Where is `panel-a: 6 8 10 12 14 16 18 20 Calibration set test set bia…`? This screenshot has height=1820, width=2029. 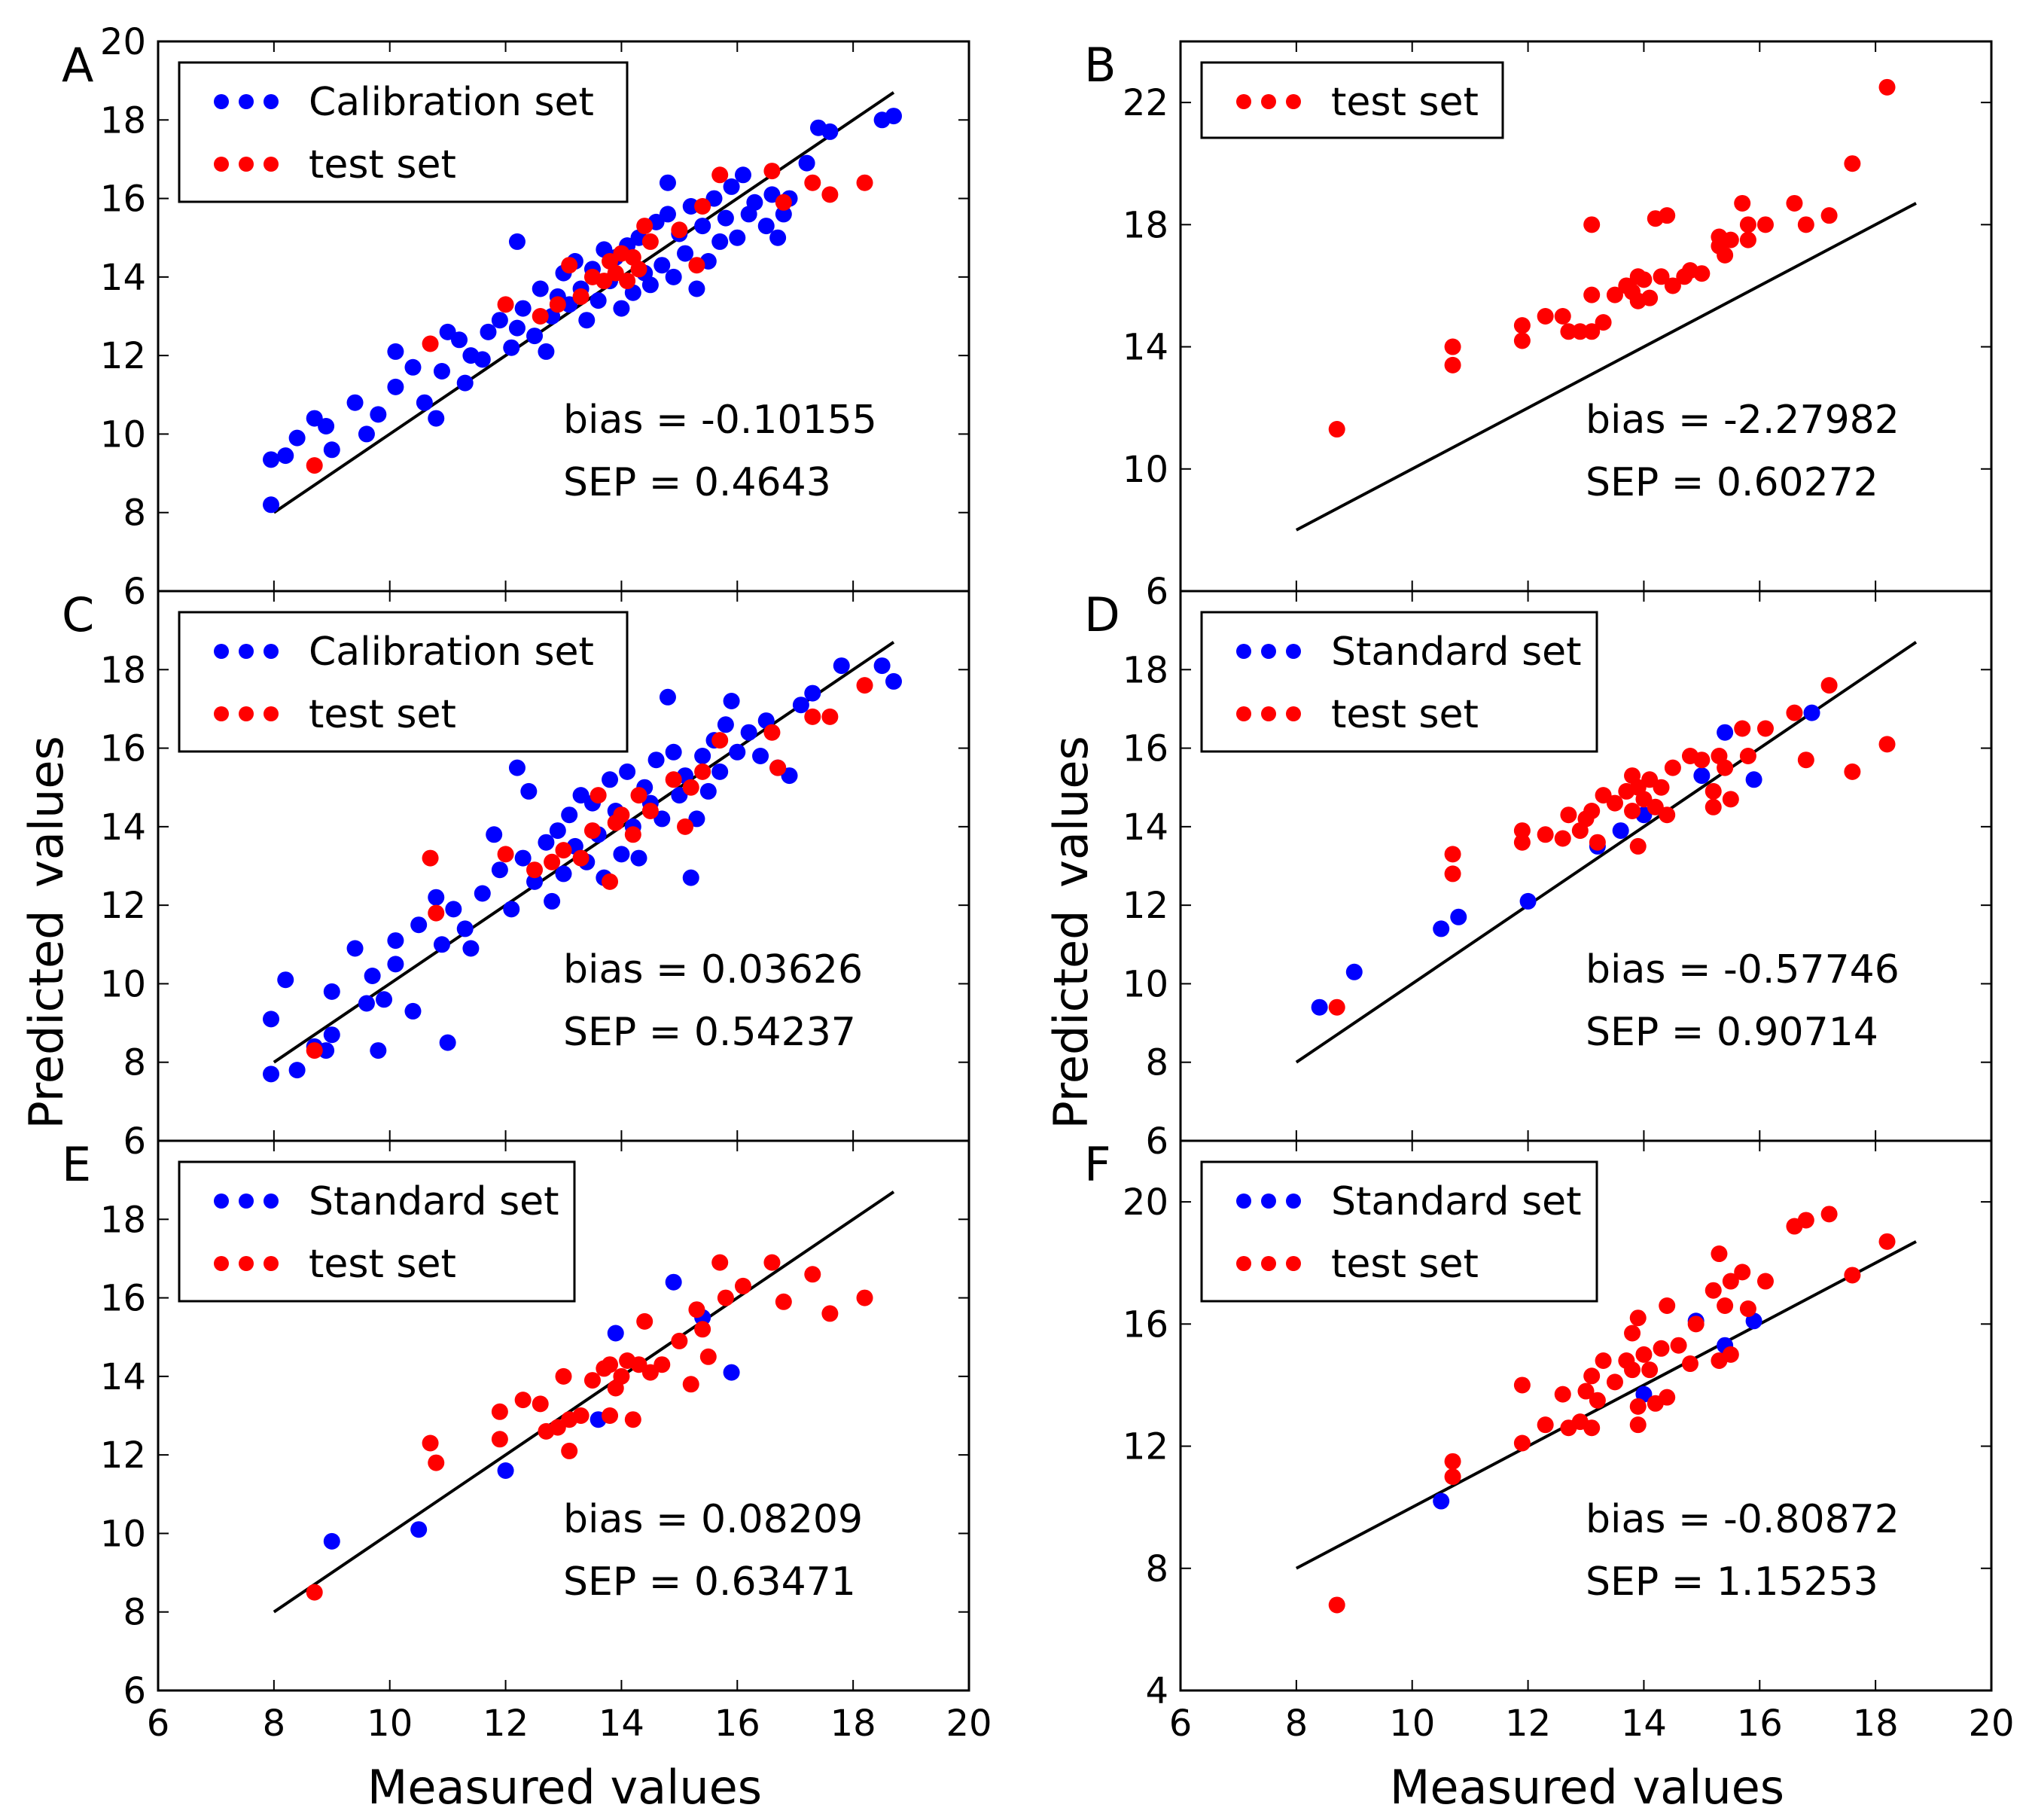
panel-a: 6 8 10 12 14 16 18 20 Calibration set test set bia… is located at coordinates (516, 317).